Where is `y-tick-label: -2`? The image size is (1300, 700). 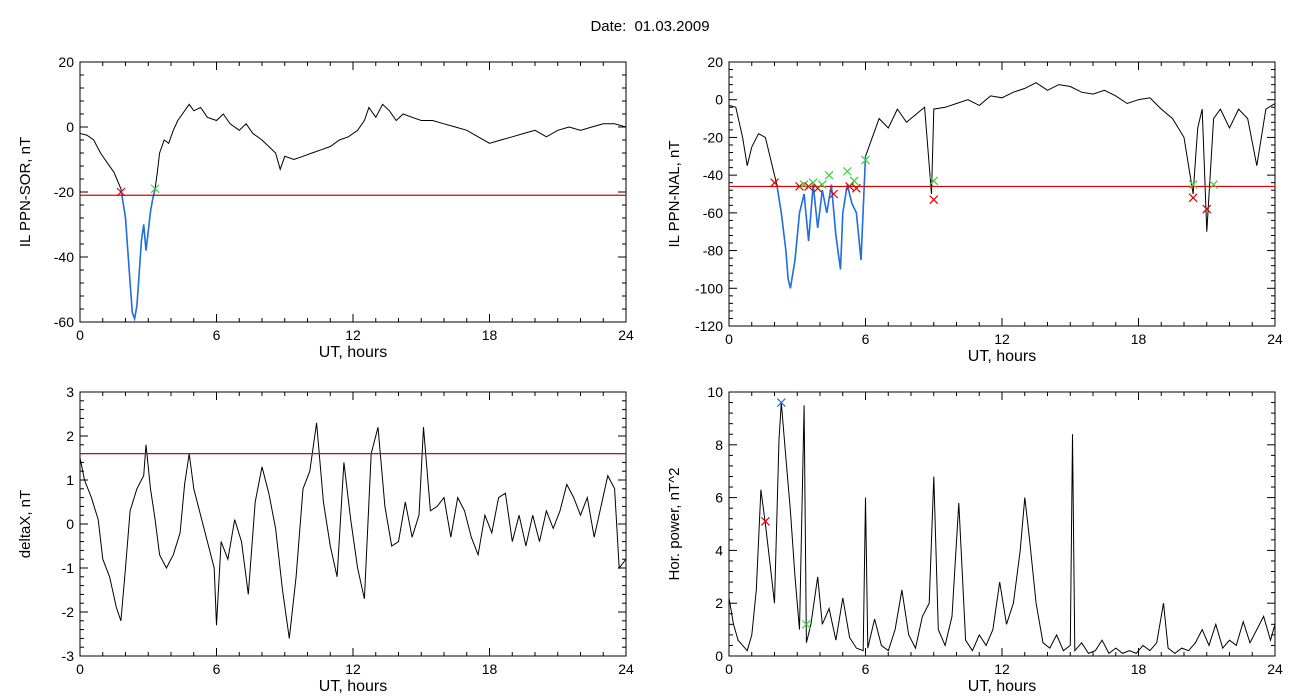 y-tick-label: -2 is located at coordinates (68, 612).